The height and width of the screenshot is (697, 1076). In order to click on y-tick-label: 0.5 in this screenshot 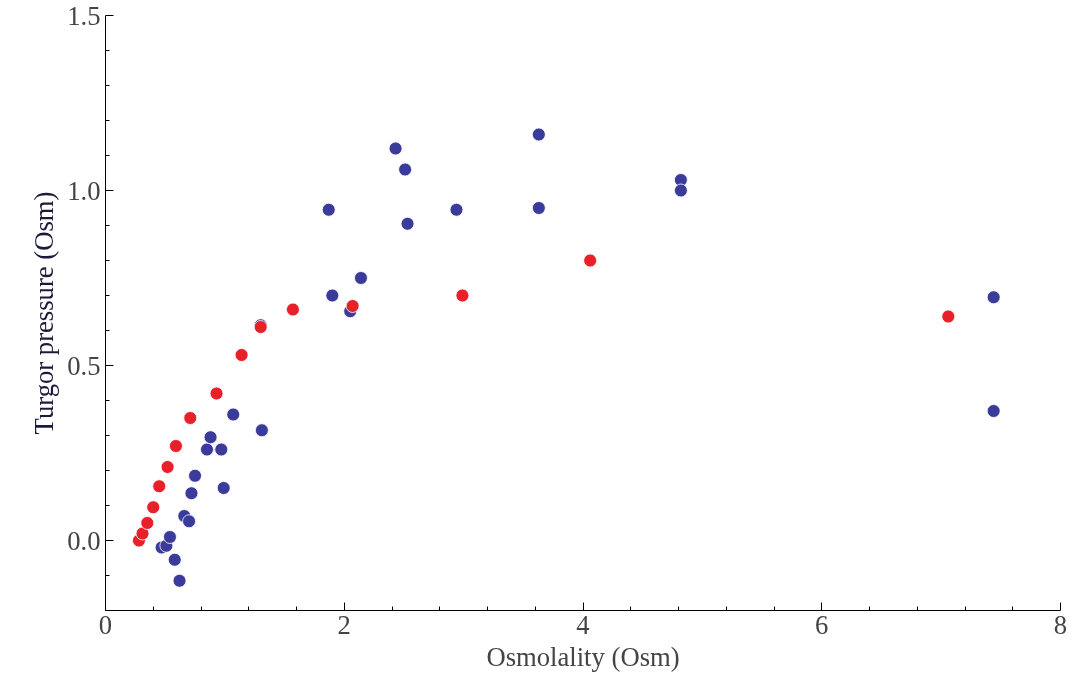, I will do `click(84, 365)`.